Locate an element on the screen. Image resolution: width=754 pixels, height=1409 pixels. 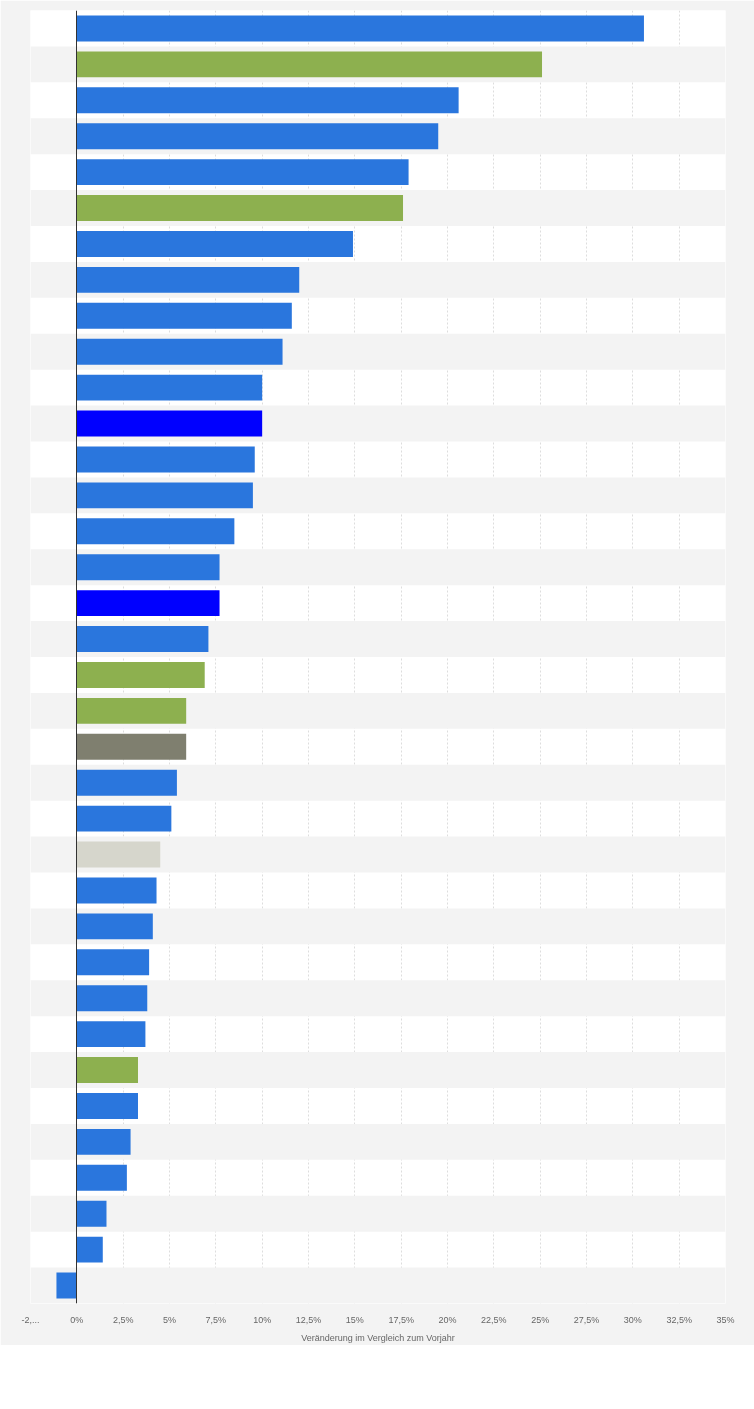
x-tick-label: 20% is located at coordinates (447, 1319).